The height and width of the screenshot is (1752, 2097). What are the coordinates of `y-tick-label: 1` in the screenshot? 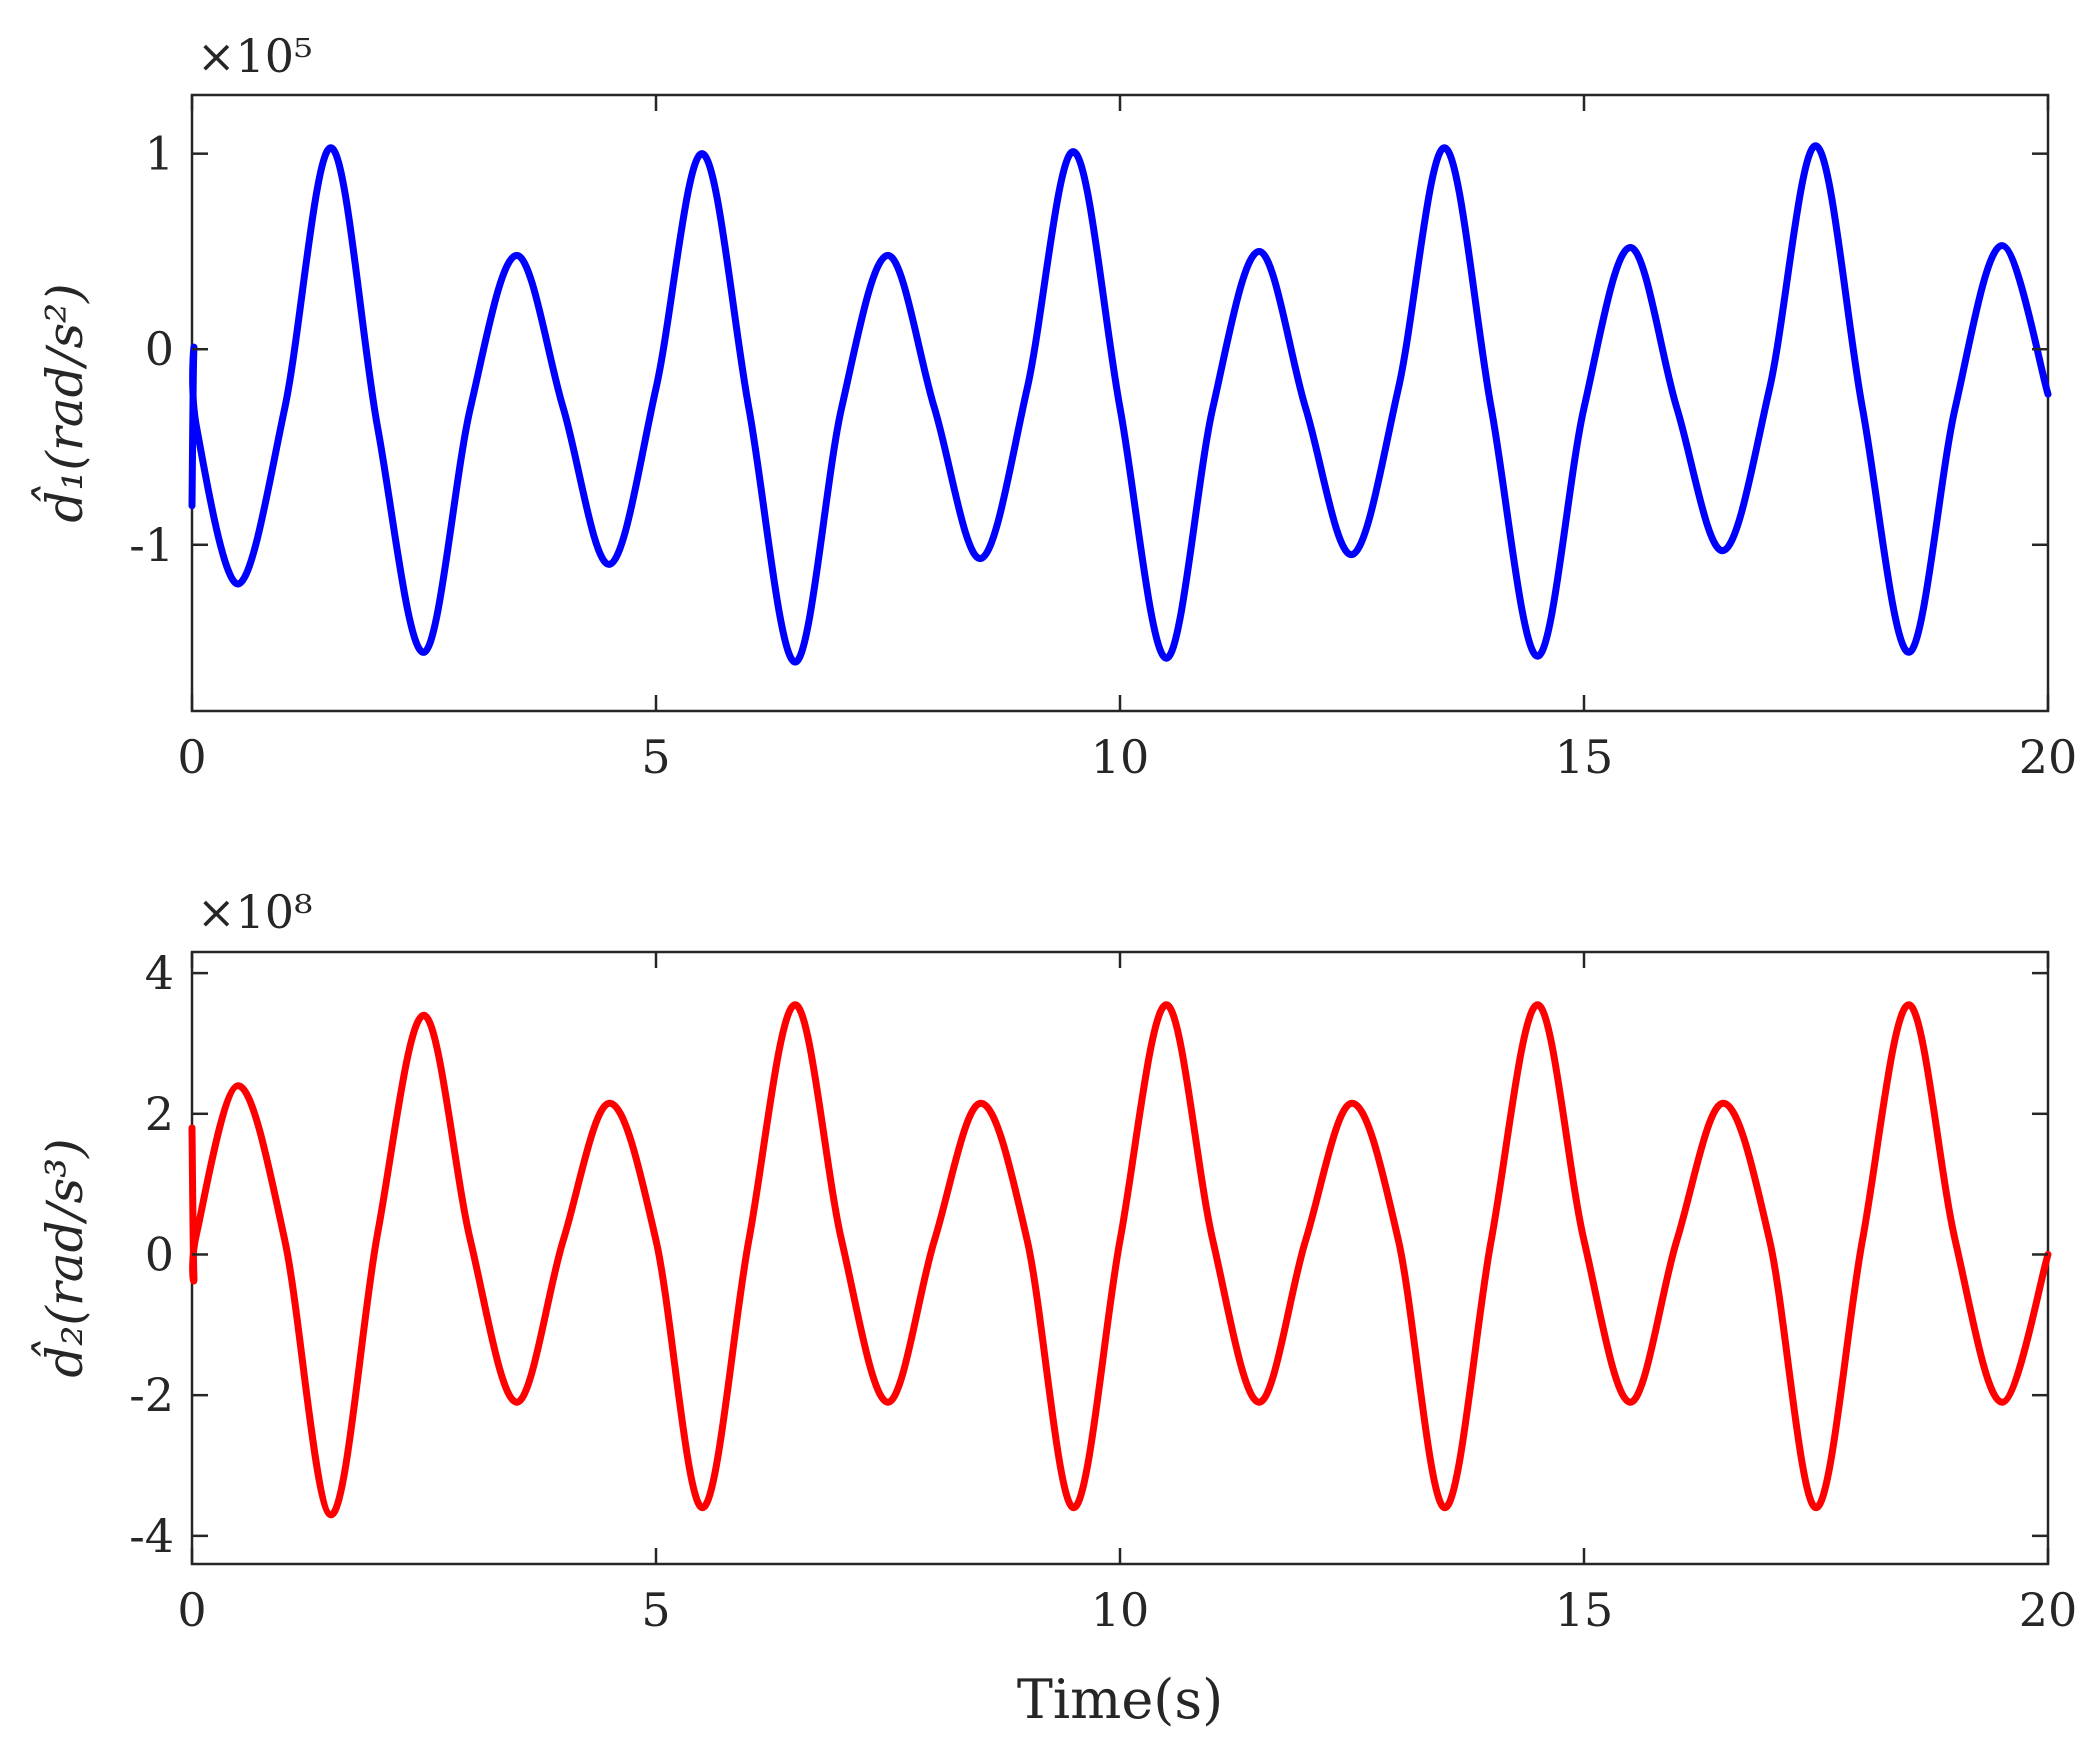 It's located at (159, 154).